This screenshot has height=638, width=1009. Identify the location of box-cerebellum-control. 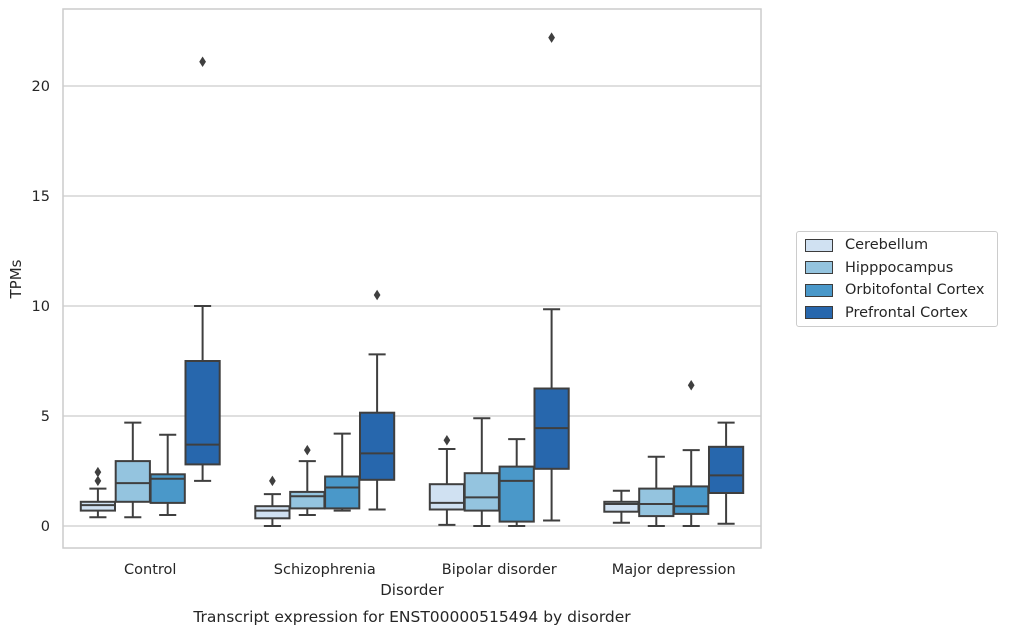
(98, 492).